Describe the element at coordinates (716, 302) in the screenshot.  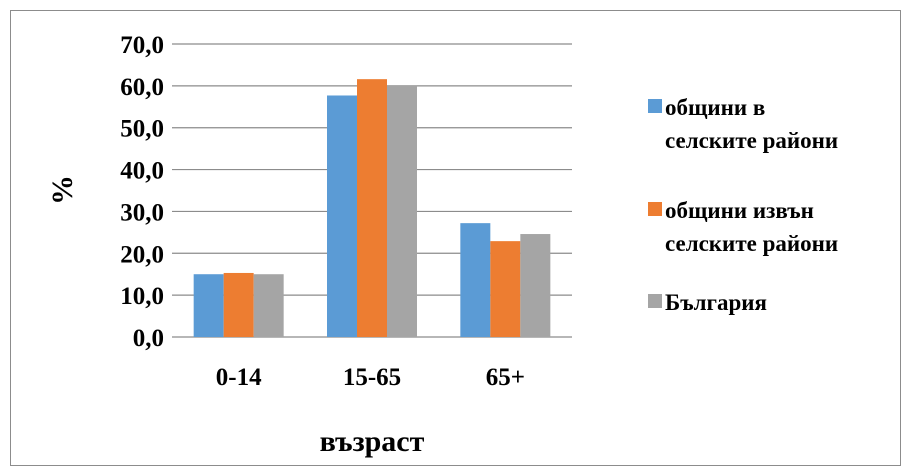
I see `legend-label: България` at that location.